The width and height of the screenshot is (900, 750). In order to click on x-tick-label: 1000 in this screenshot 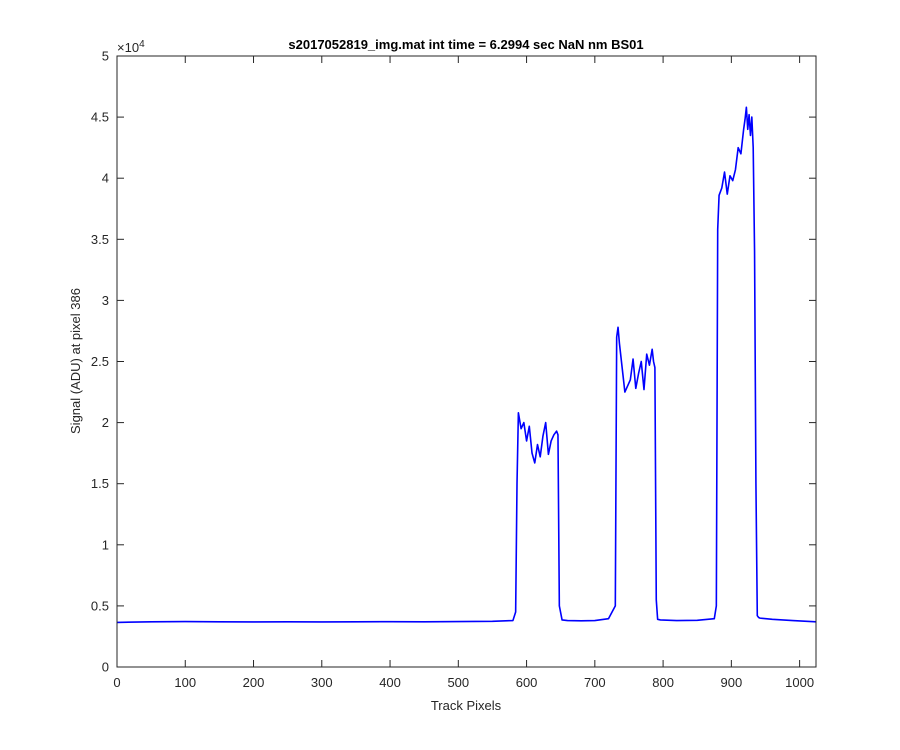, I will do `click(799, 682)`.